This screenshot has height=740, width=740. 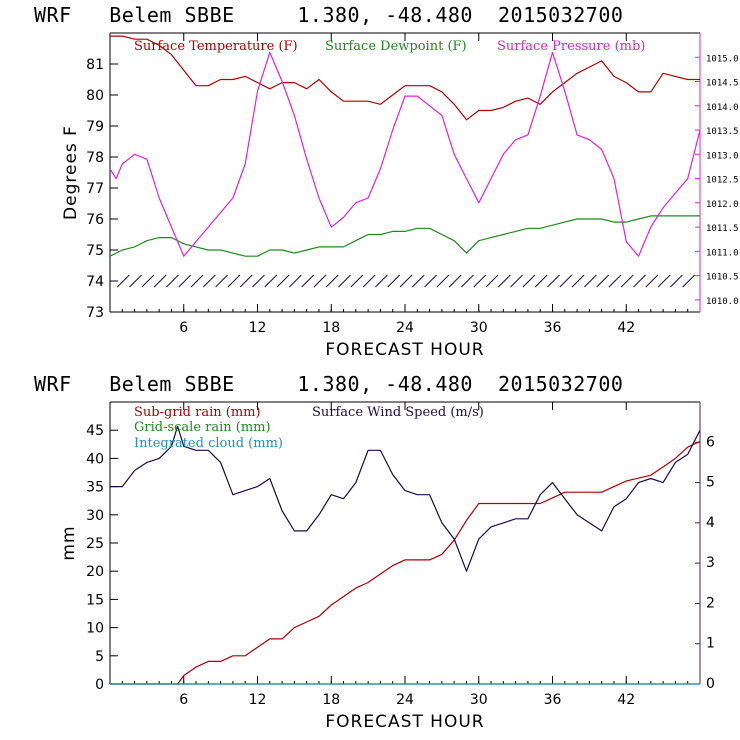 I want to click on bottom-x-tick-label: 12, so click(x=258, y=700).